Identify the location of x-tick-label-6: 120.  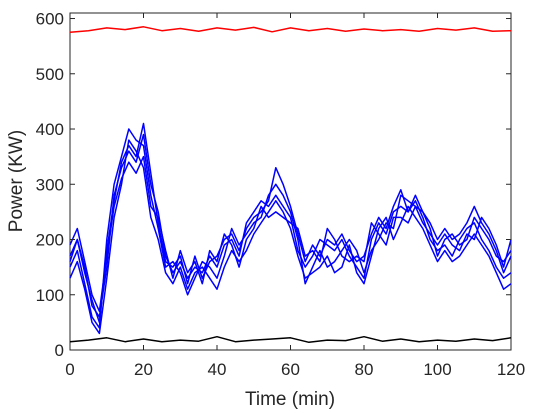
(511, 369).